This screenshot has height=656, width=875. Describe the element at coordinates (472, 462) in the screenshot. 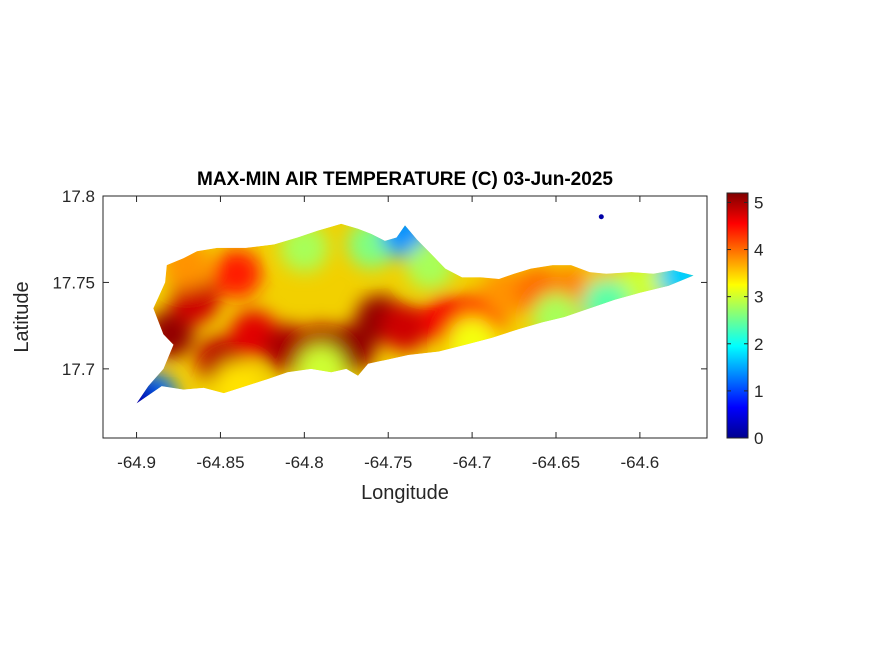

I see `x-tick-label-4: -64.7` at that location.